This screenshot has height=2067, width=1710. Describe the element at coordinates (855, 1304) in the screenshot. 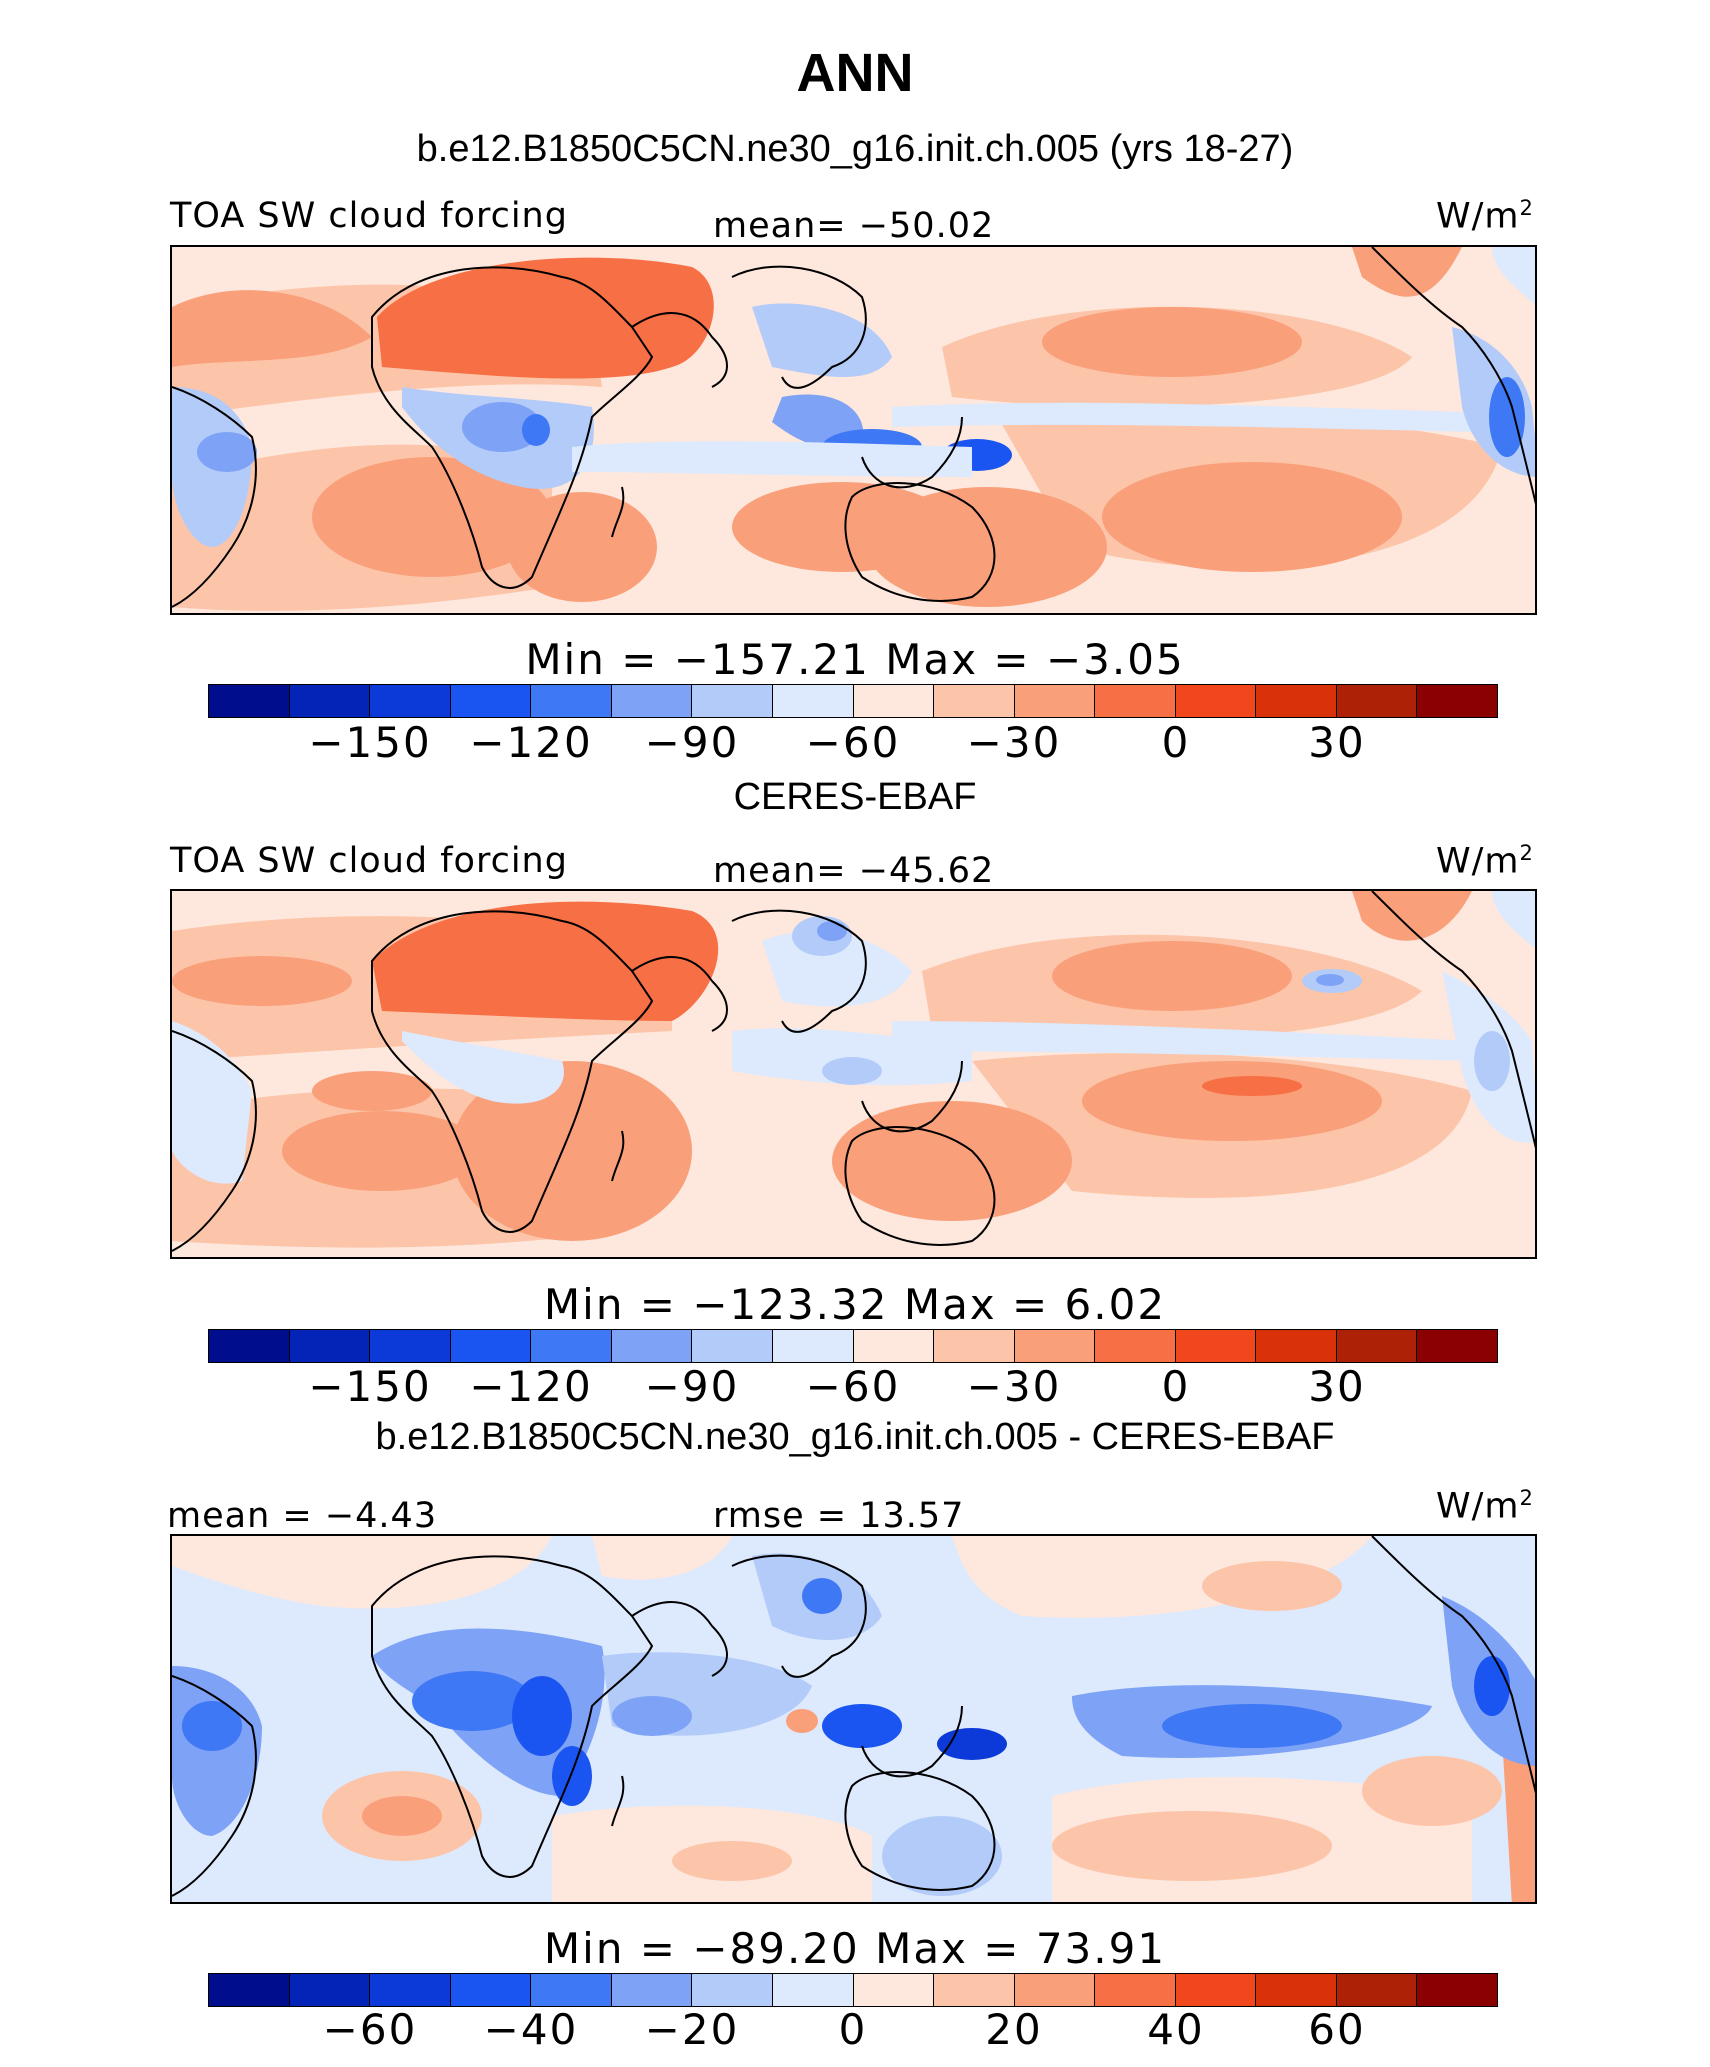

I see `panel-2-minmax: Min = −123.32 Max = 6.02` at that location.